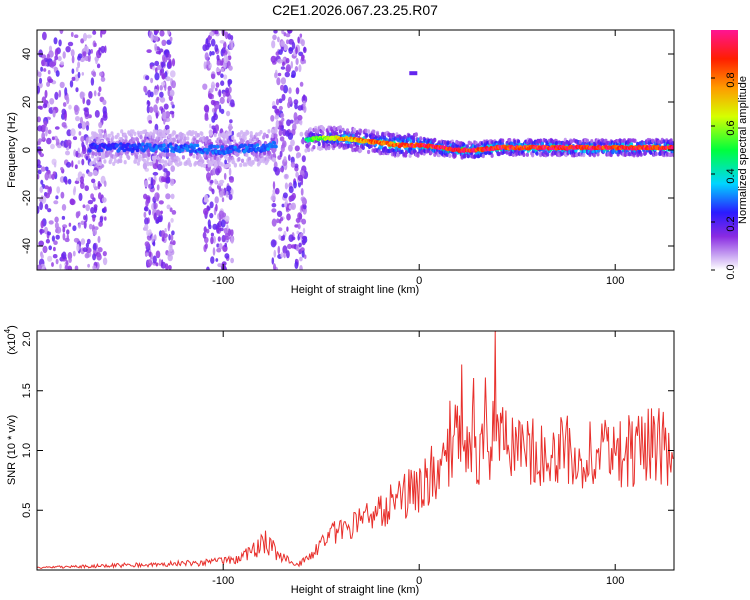  What do you see at coordinates (10, 340) in the screenshot?
I see `snr-exponent-label: (x104)` at bounding box center [10, 340].